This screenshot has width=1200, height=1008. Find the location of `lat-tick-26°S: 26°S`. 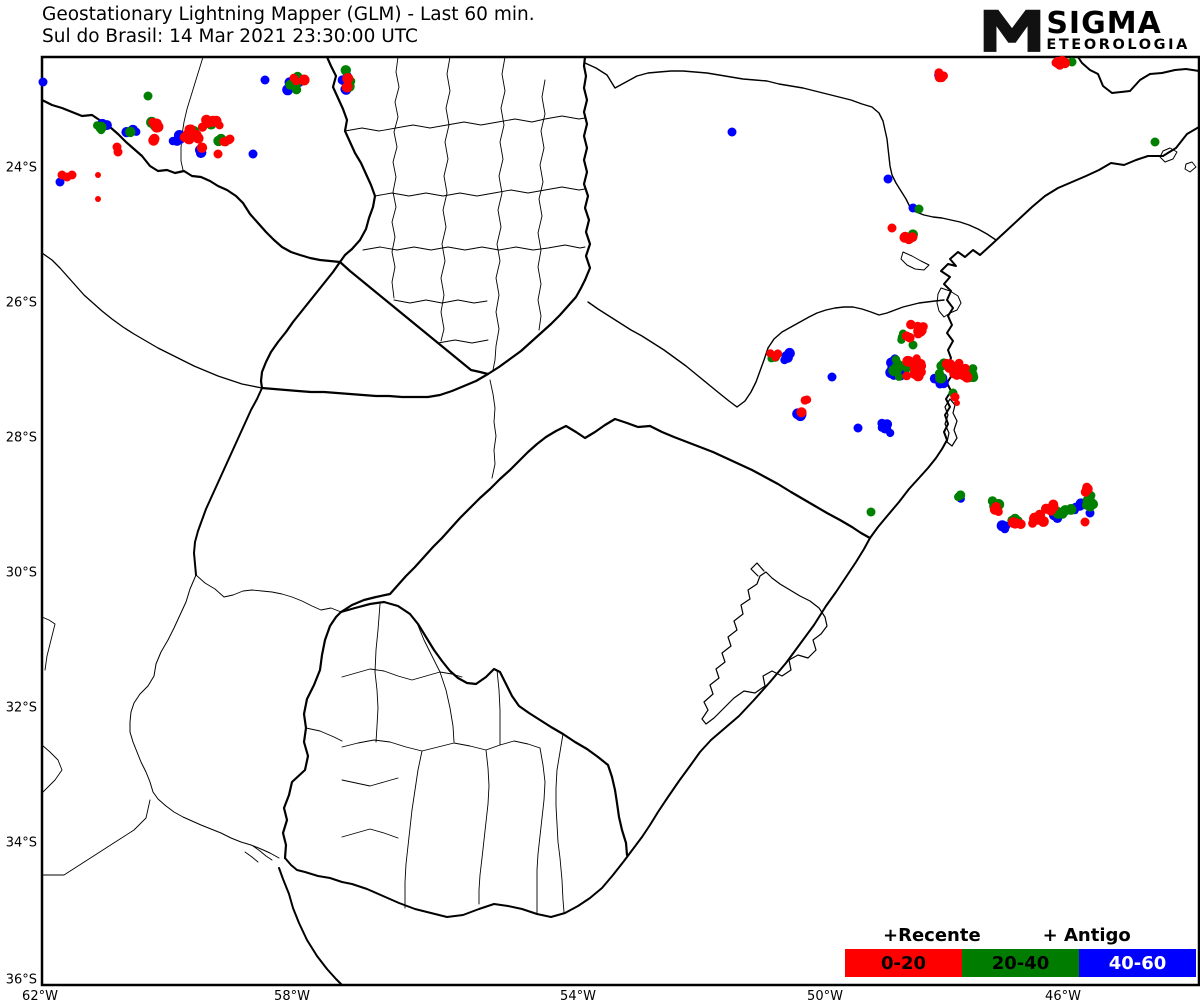

lat-tick-26°S: 26°S is located at coordinates (21, 303).